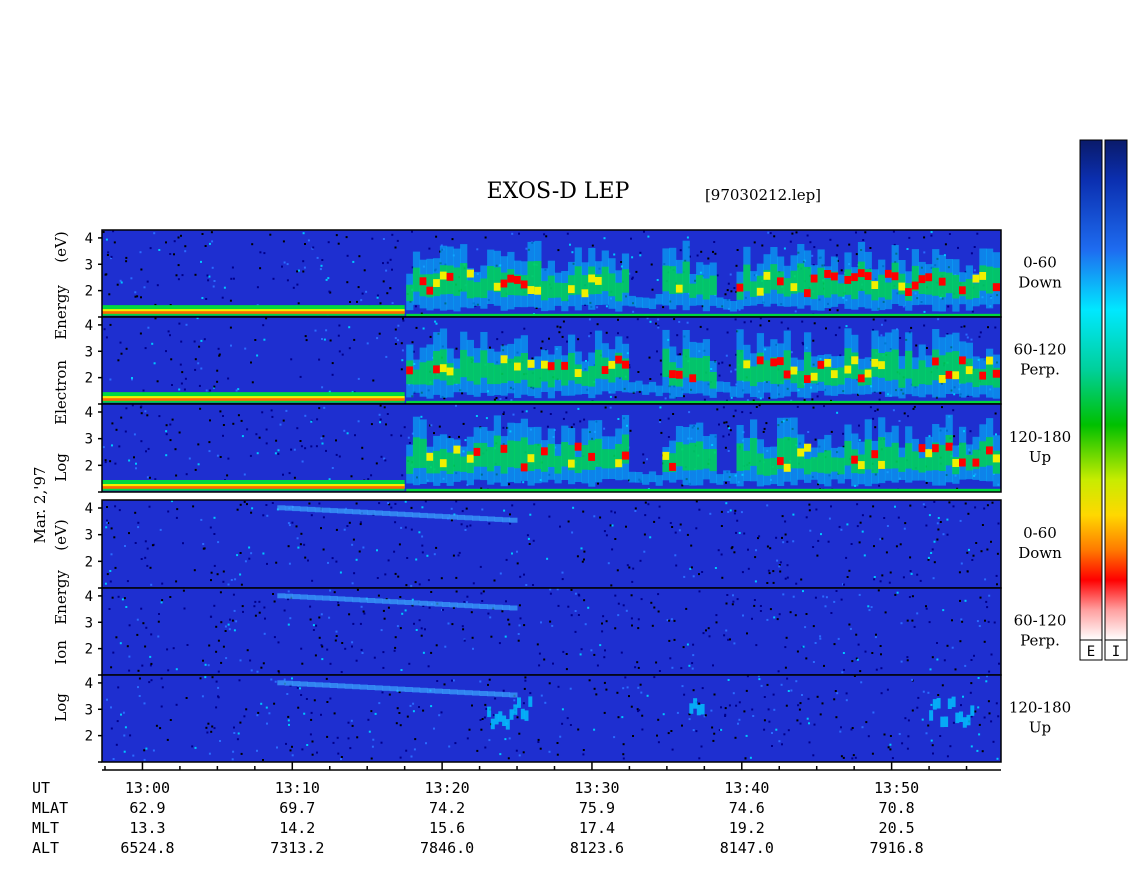  What do you see at coordinates (61, 620) in the screenshot?
I see `ion-axis-label: Log Ion Energy (eV)` at bounding box center [61, 620].